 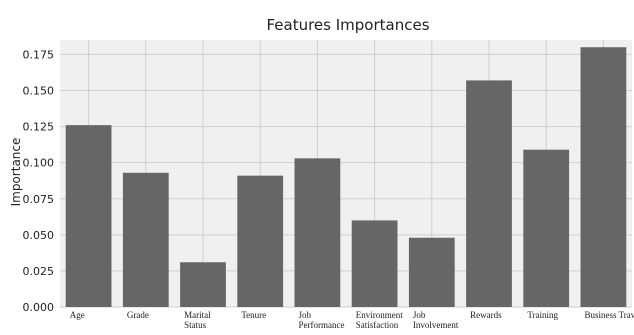 What do you see at coordinates (322, 320) in the screenshot?
I see `x-tick-label: Job Performance` at bounding box center [322, 320].